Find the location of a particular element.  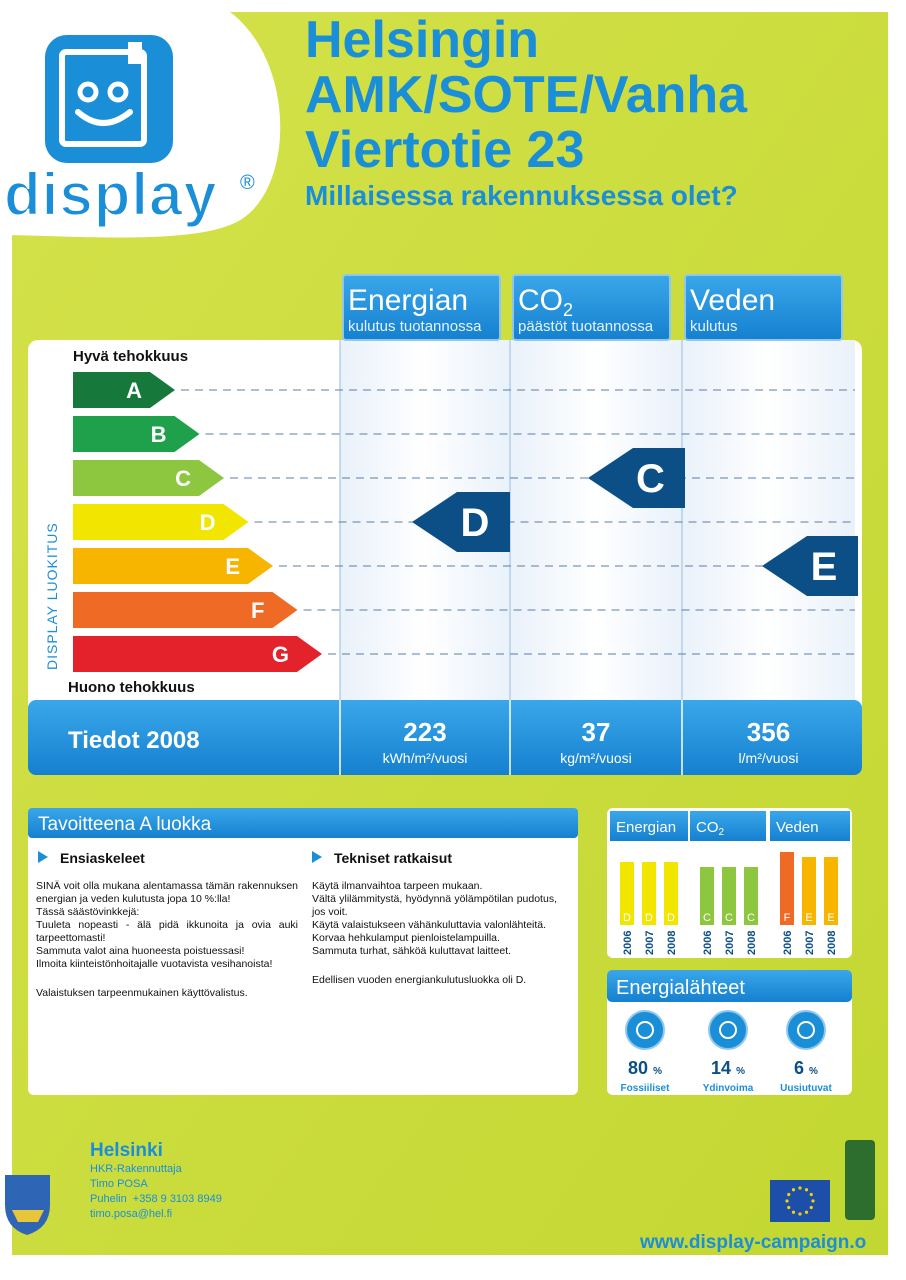

title-line: Helsingin is located at coordinates (422, 40).